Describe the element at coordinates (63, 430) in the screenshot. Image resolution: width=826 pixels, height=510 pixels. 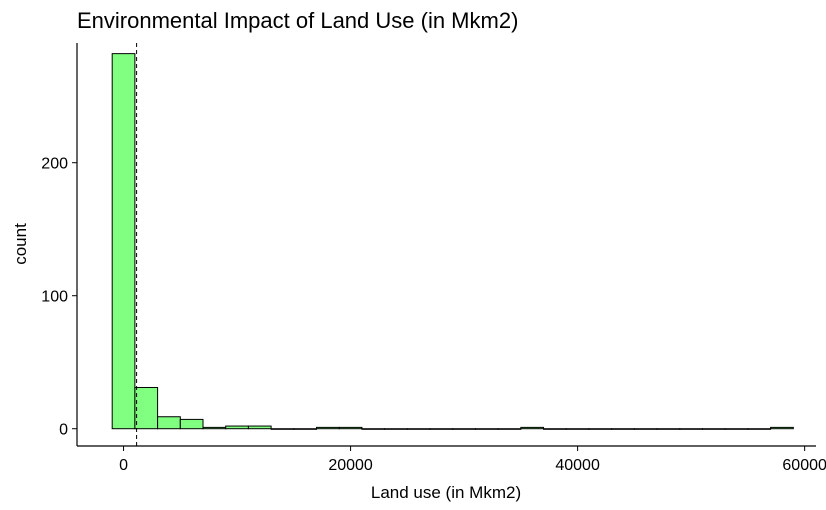
I see `y-tick-label: 0` at that location.